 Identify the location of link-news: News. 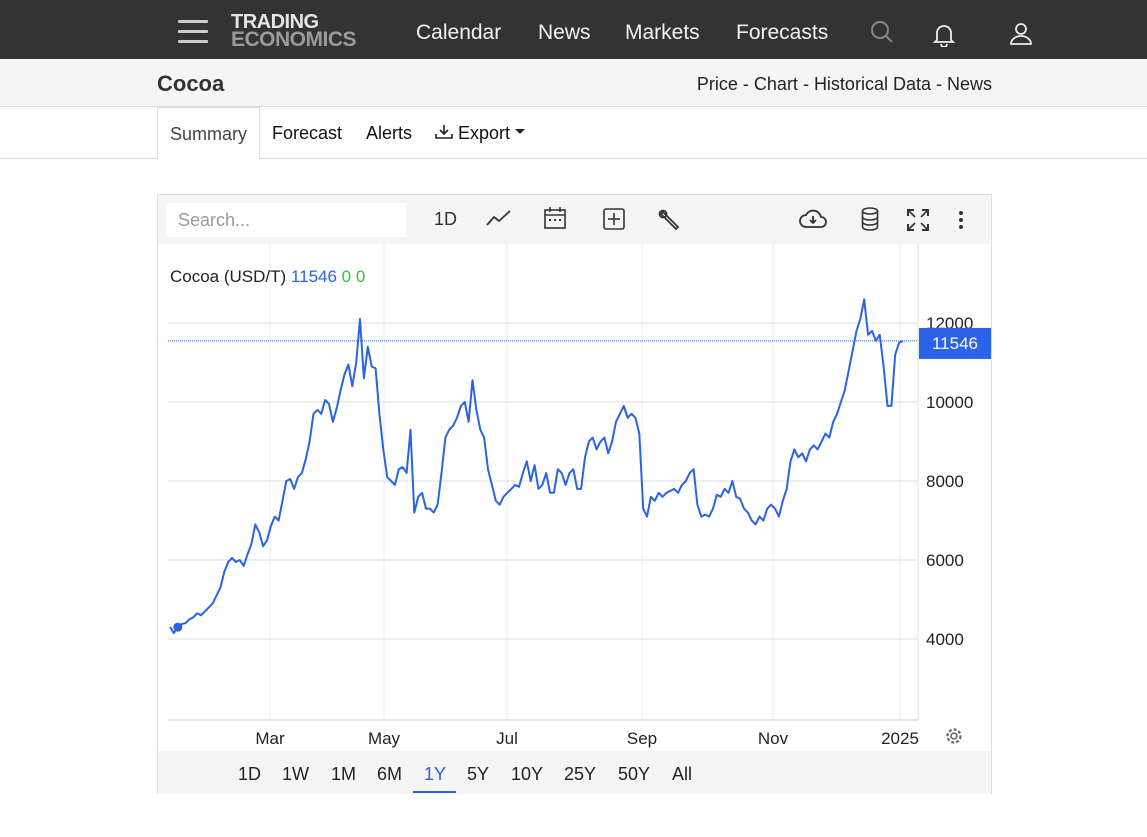
(969, 84).